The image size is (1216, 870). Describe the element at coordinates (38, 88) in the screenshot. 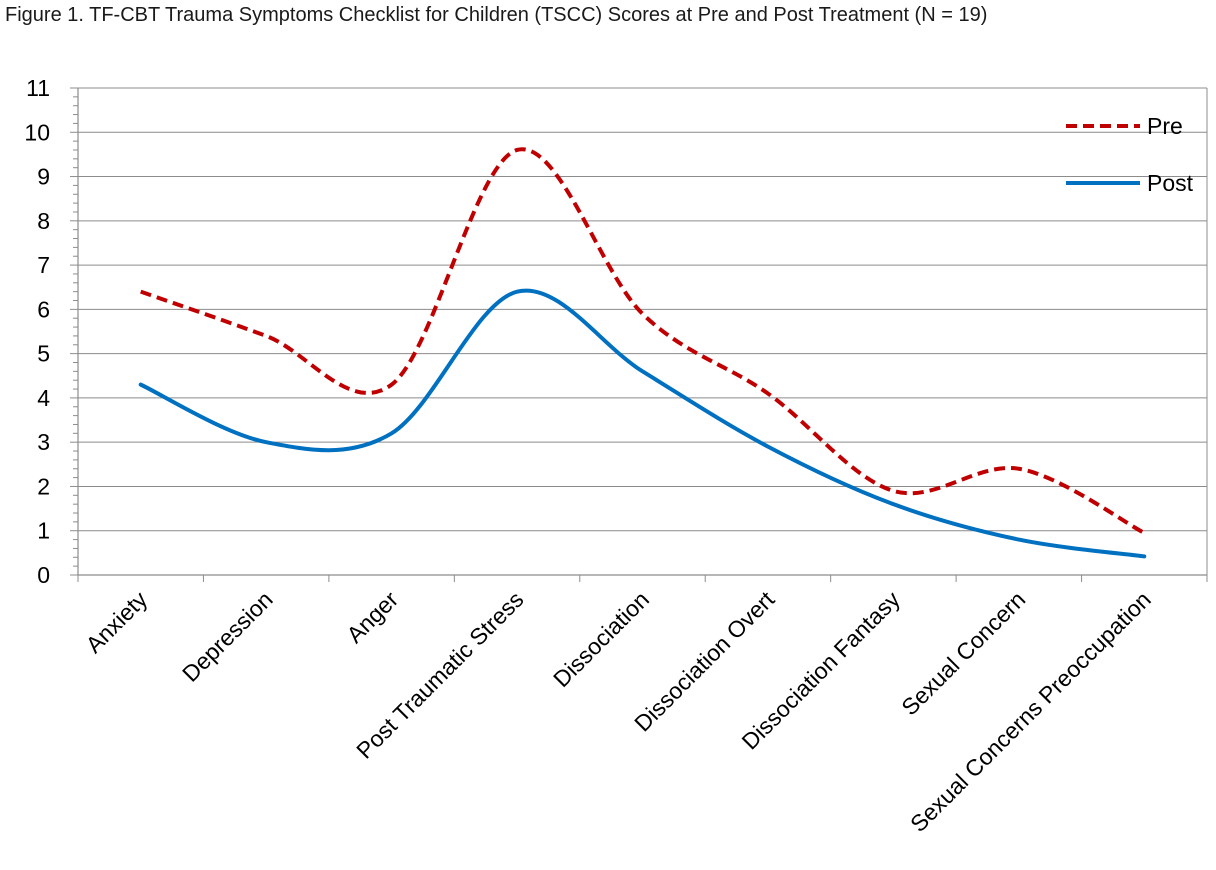

I see `y-tick-label: 11` at that location.